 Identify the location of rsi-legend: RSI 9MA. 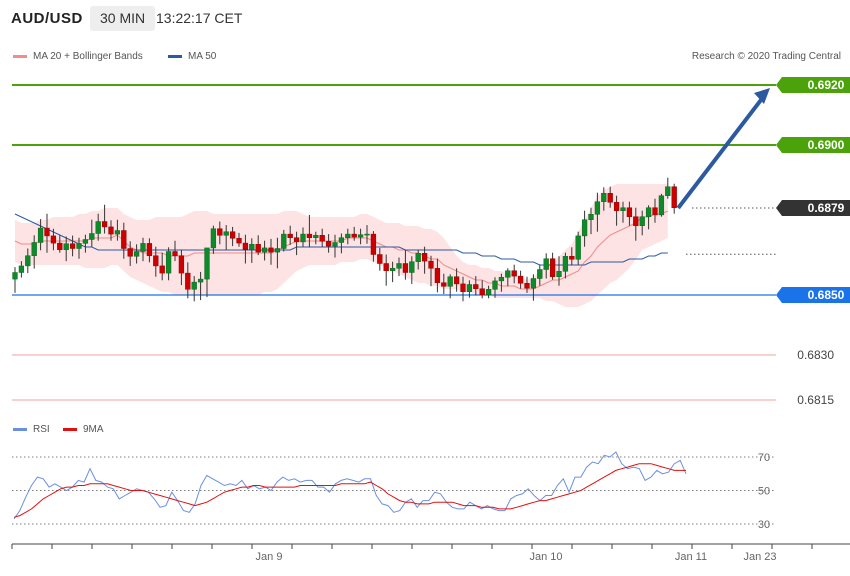
(150, 430).